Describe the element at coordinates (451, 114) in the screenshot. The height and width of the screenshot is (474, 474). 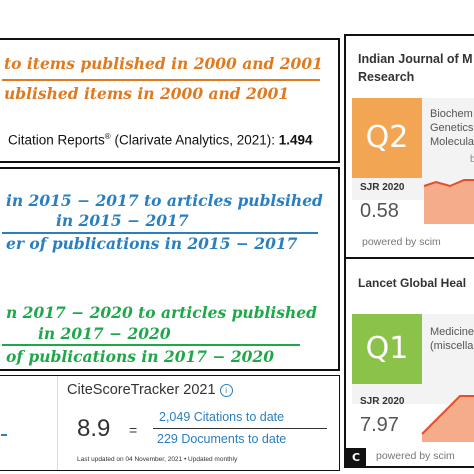
I see `journal1-category-1: Biochem` at that location.